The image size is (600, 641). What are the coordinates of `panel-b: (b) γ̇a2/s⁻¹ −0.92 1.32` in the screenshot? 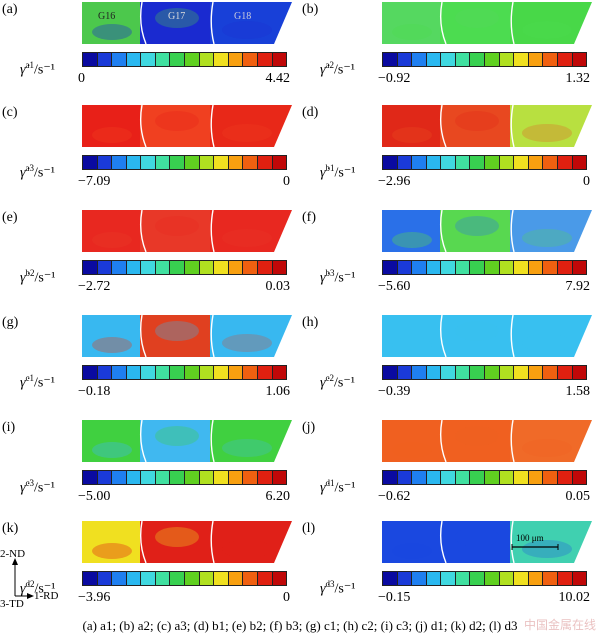 It's located at (451, 52).